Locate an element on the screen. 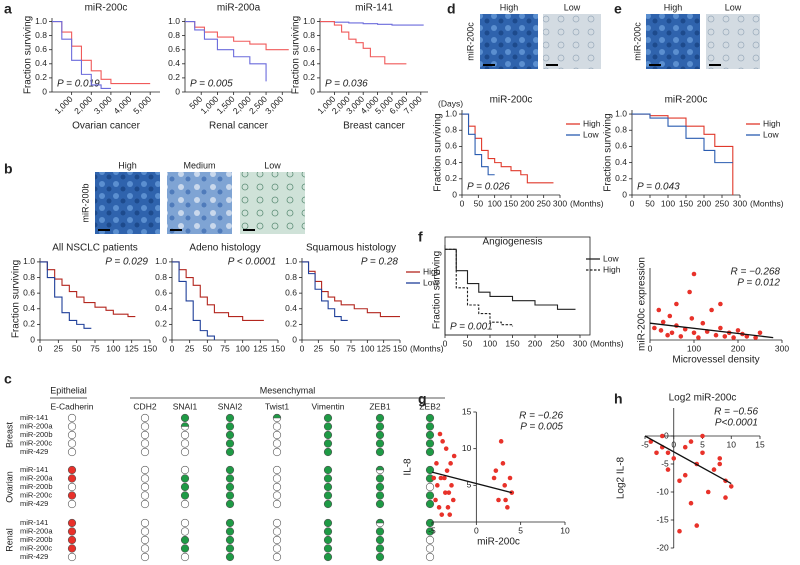 The height and width of the screenshot is (565, 800). row-label: miR-429 is located at coordinates (34, 451).